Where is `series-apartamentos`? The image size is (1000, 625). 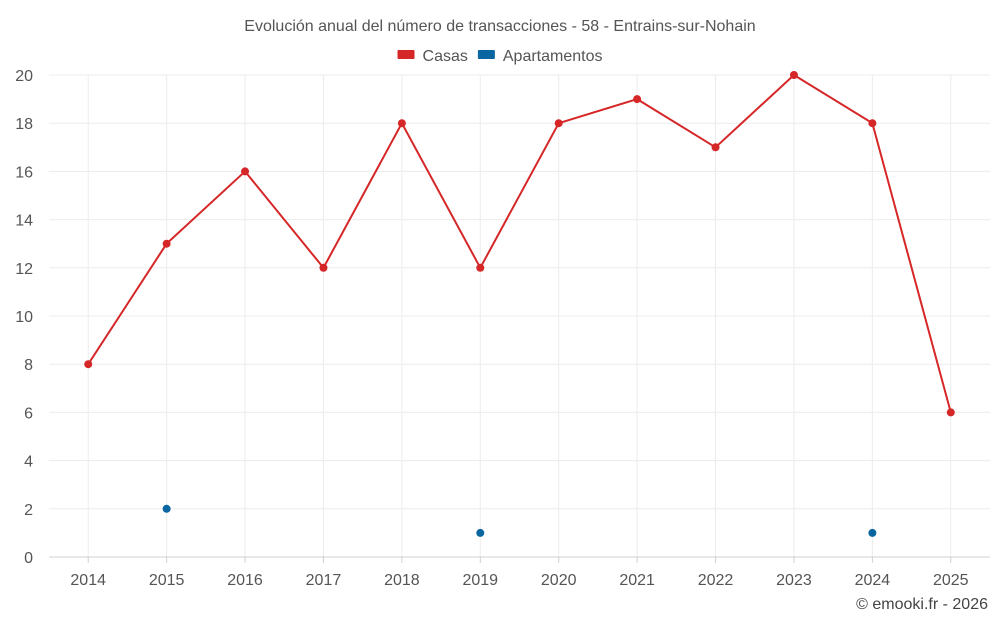
series-apartamentos is located at coordinates (519, 520).